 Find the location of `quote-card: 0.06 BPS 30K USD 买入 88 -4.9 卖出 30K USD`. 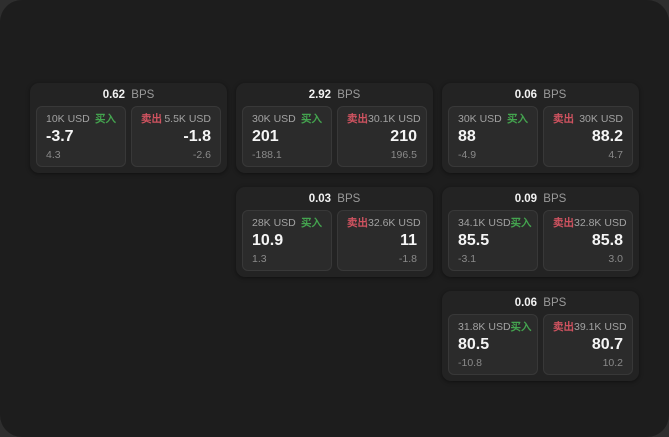

quote-card: 0.06 BPS 30K USD 买入 88 -4.9 卖出 30K USD is located at coordinates (540, 128).